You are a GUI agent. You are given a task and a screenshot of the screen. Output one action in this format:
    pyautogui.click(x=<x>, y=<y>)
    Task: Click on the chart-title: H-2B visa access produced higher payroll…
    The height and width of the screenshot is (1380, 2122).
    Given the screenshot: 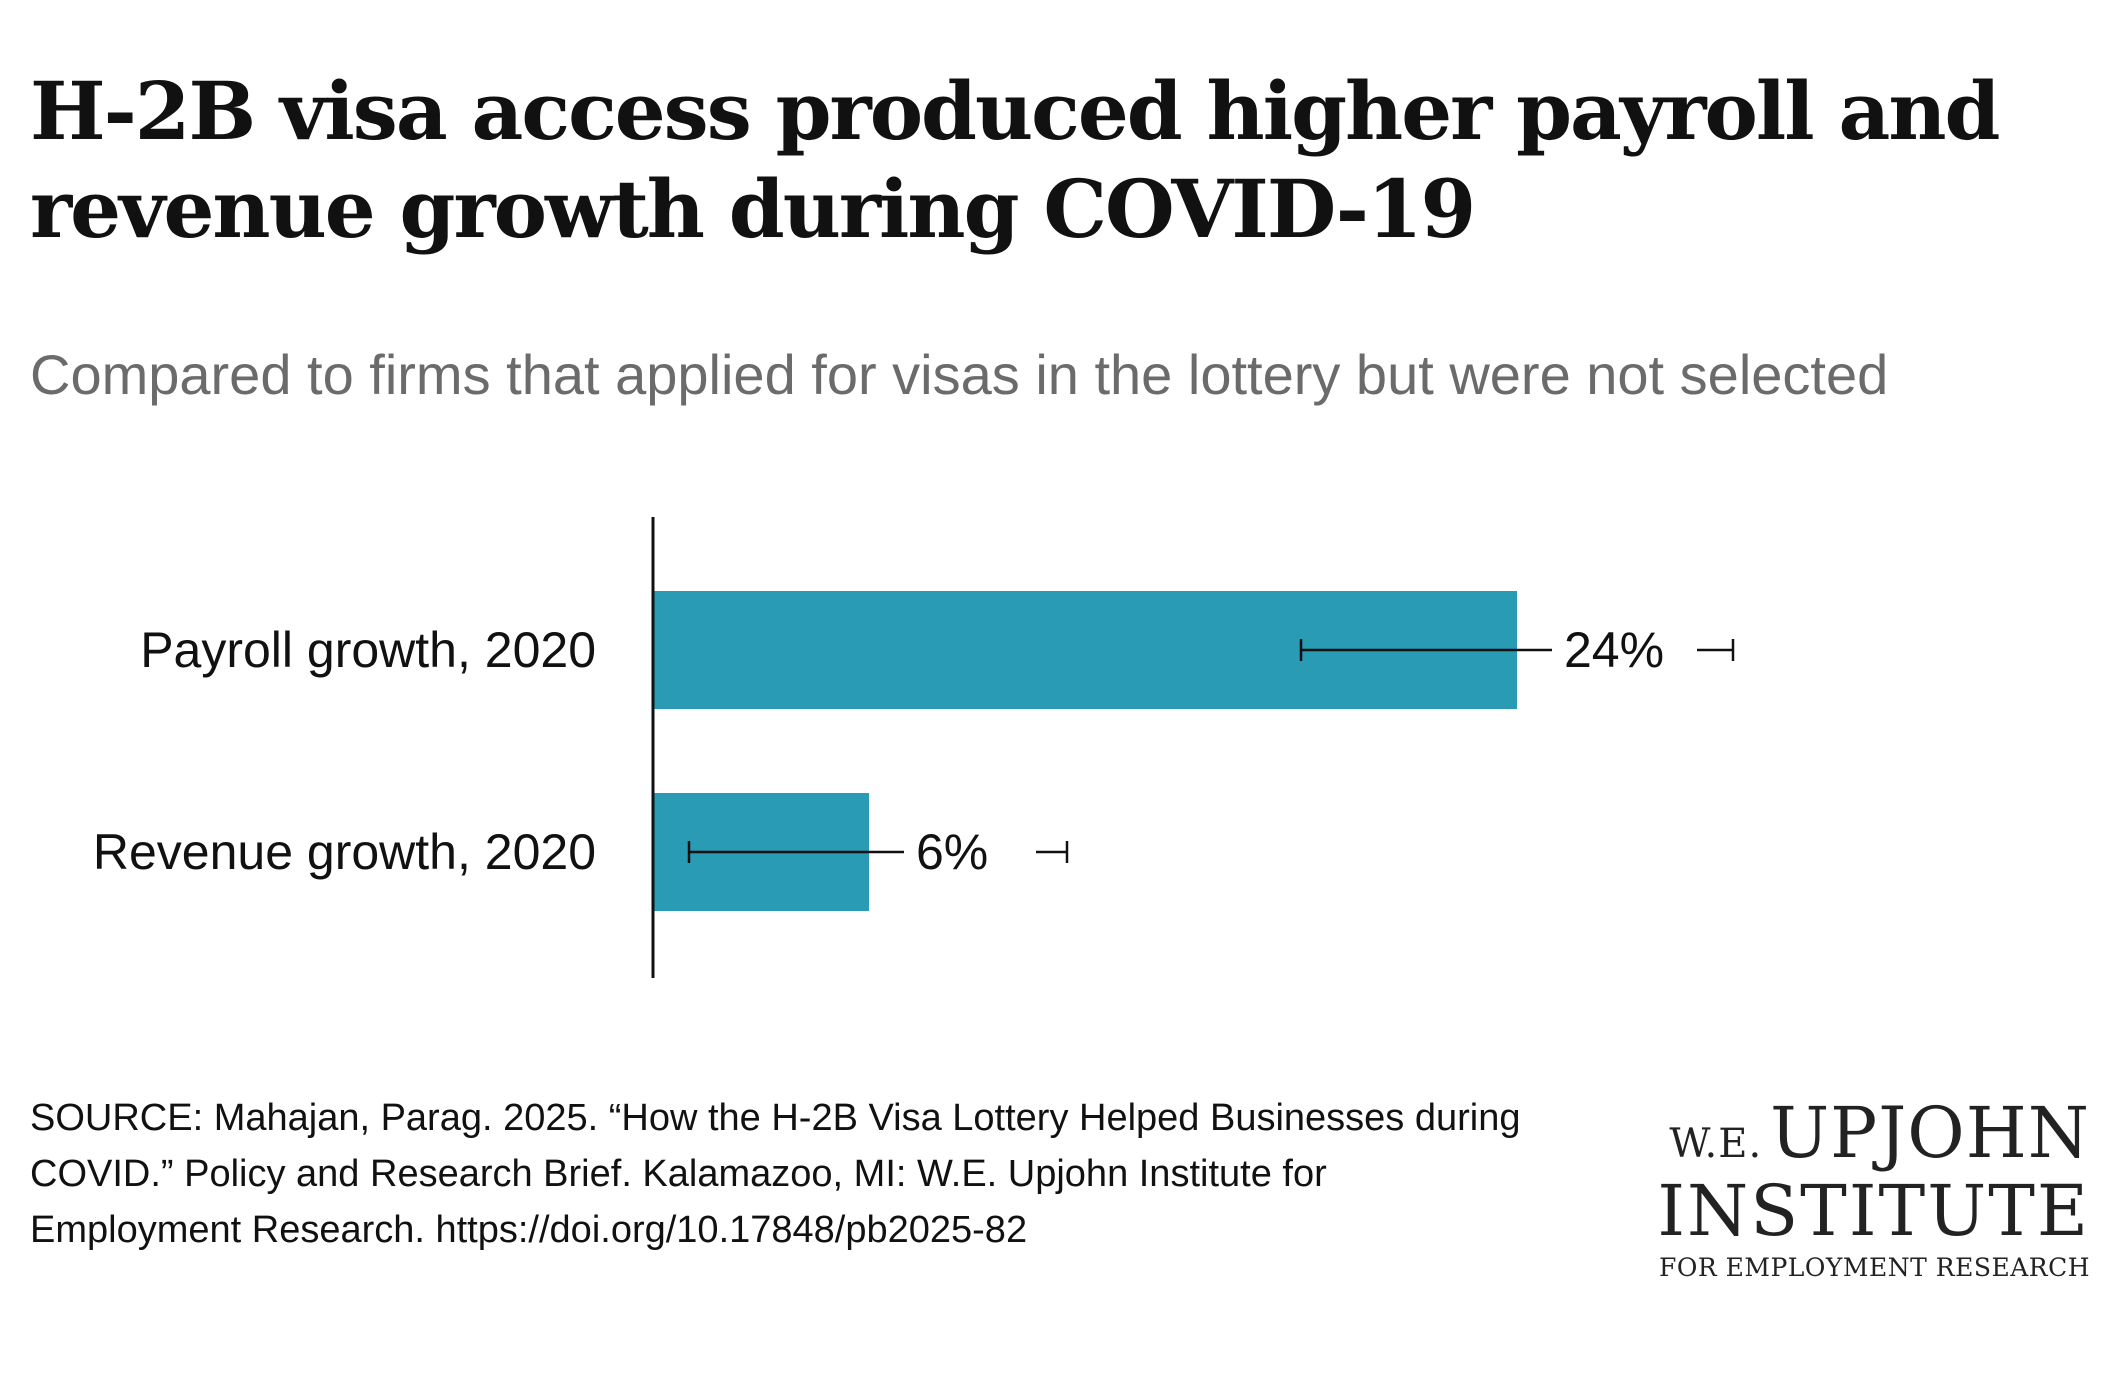 What is the action you would take?
    pyautogui.click(x=1015, y=160)
    